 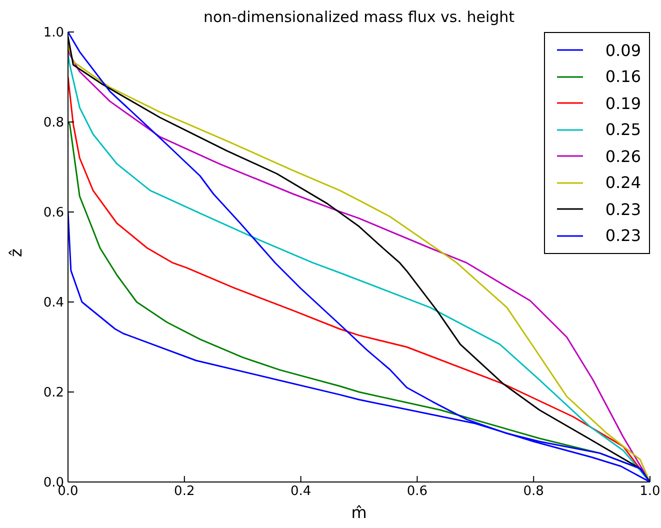 What do you see at coordinates (623, 182) in the screenshot?
I see `legend-label: 0.24` at bounding box center [623, 182].